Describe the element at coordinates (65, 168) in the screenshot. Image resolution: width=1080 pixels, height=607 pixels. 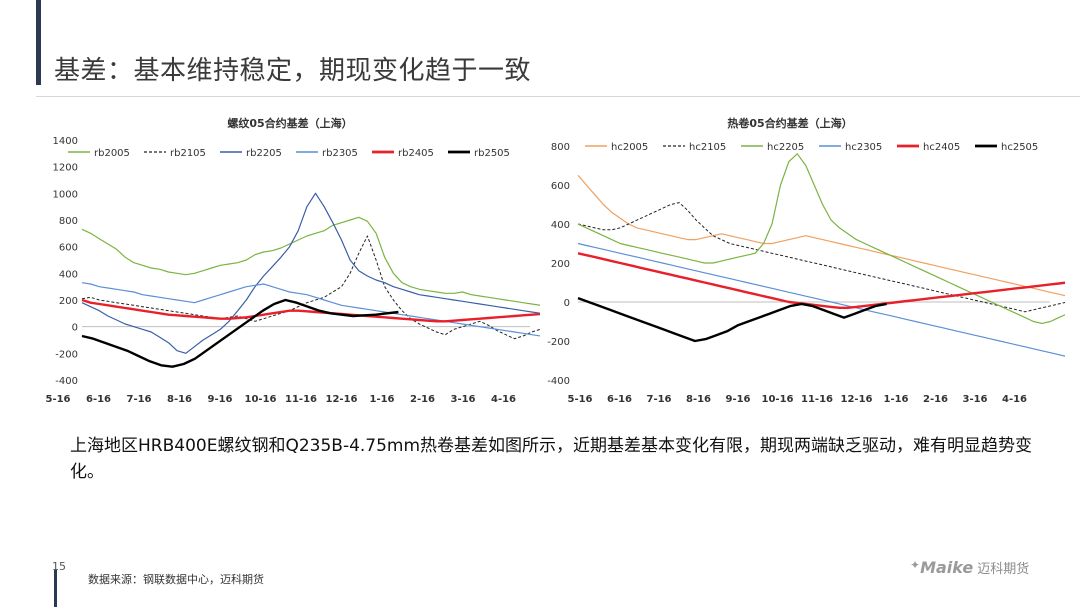
I see `hc-ytick-8: 1200` at that location.